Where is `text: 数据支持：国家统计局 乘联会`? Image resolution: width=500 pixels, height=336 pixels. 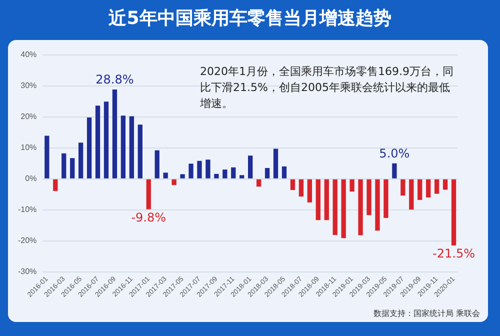 text: 数据支持：国家统计局 乘联会 is located at coordinates (426, 313).